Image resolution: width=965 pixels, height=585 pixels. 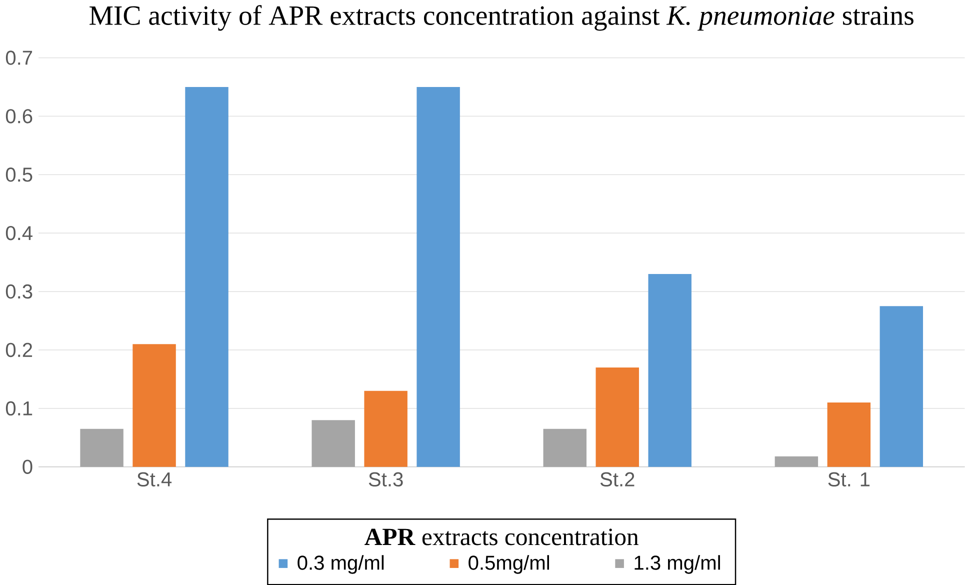 What do you see at coordinates (849, 479) in the screenshot?
I see `x-tick-label: St. 1` at bounding box center [849, 479].